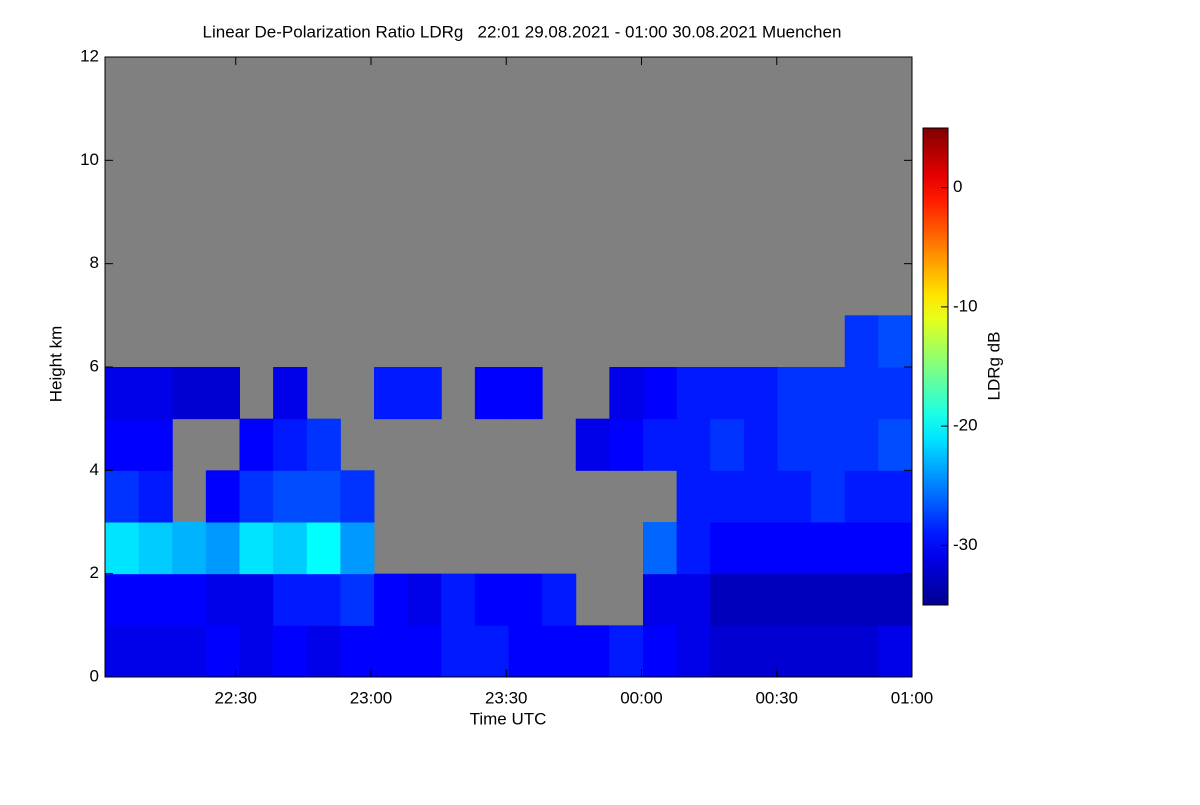 The height and width of the screenshot is (805, 1200). I want to click on colorbar-tick-label: -30, so click(965, 544).